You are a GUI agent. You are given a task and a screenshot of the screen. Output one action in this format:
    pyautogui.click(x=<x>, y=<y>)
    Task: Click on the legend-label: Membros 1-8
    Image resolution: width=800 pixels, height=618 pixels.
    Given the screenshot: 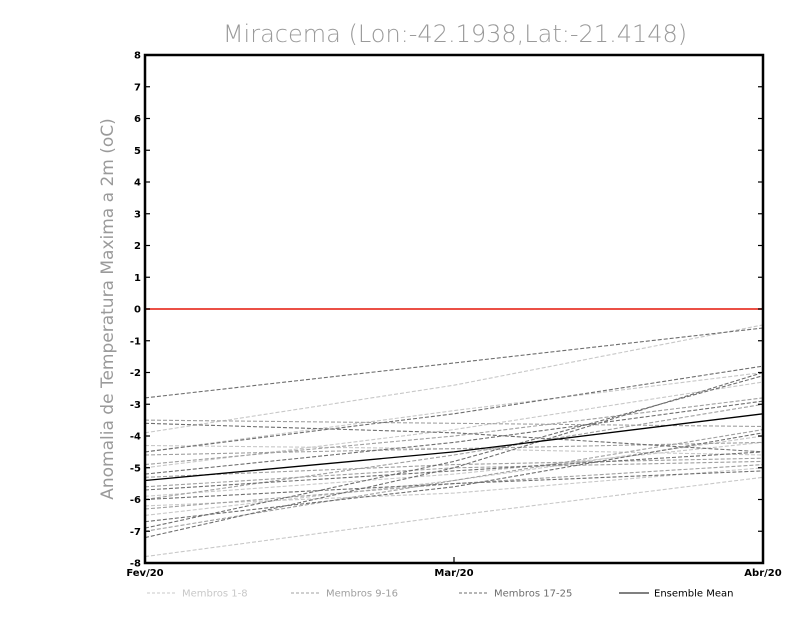 What is the action you would take?
    pyautogui.click(x=215, y=594)
    